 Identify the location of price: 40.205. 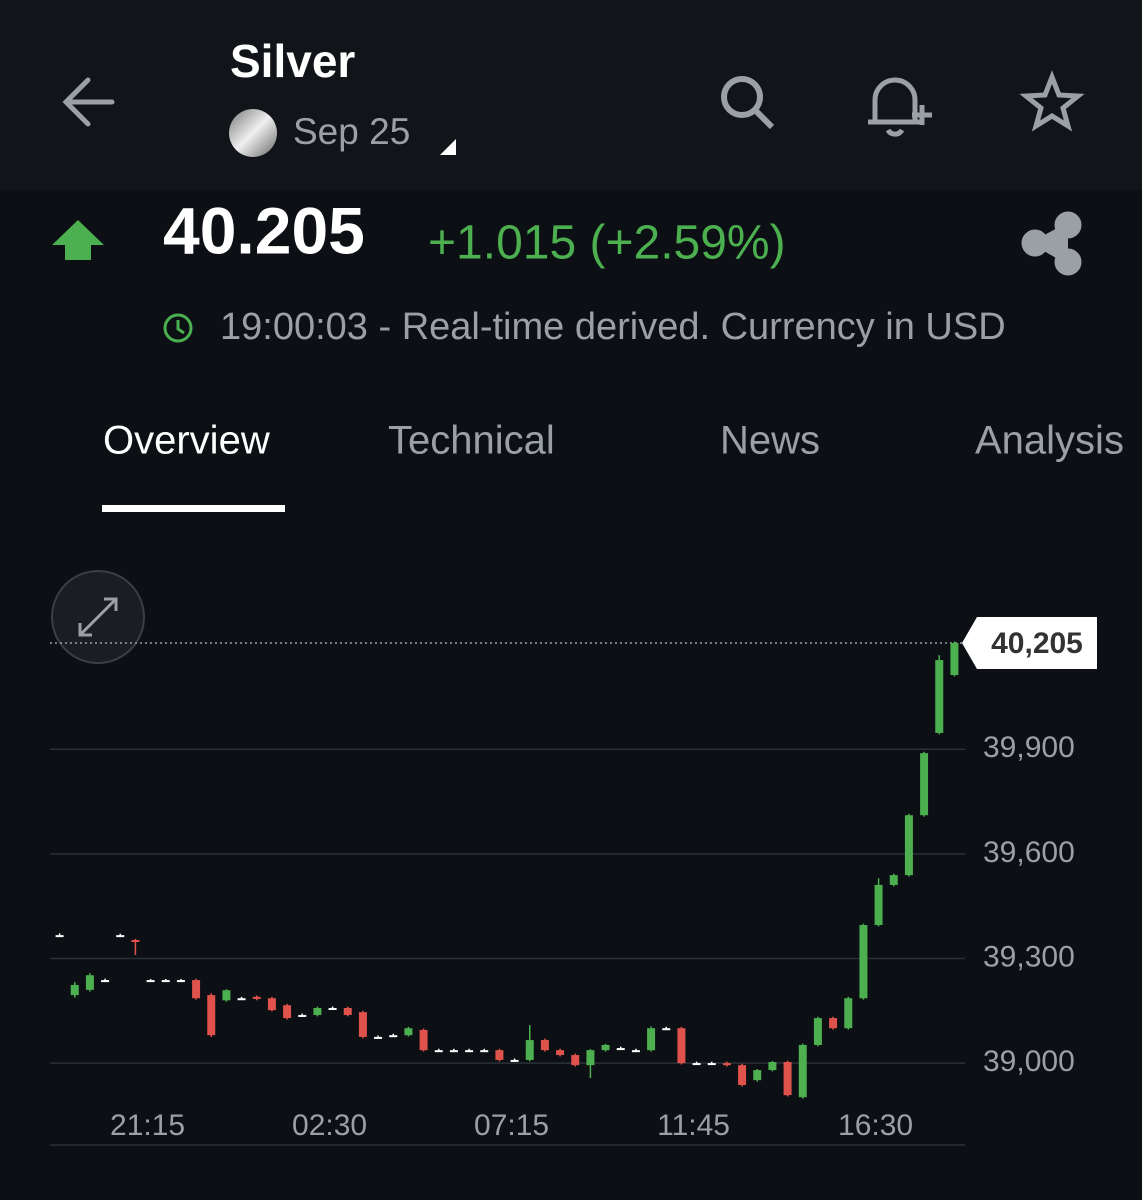
(264, 230).